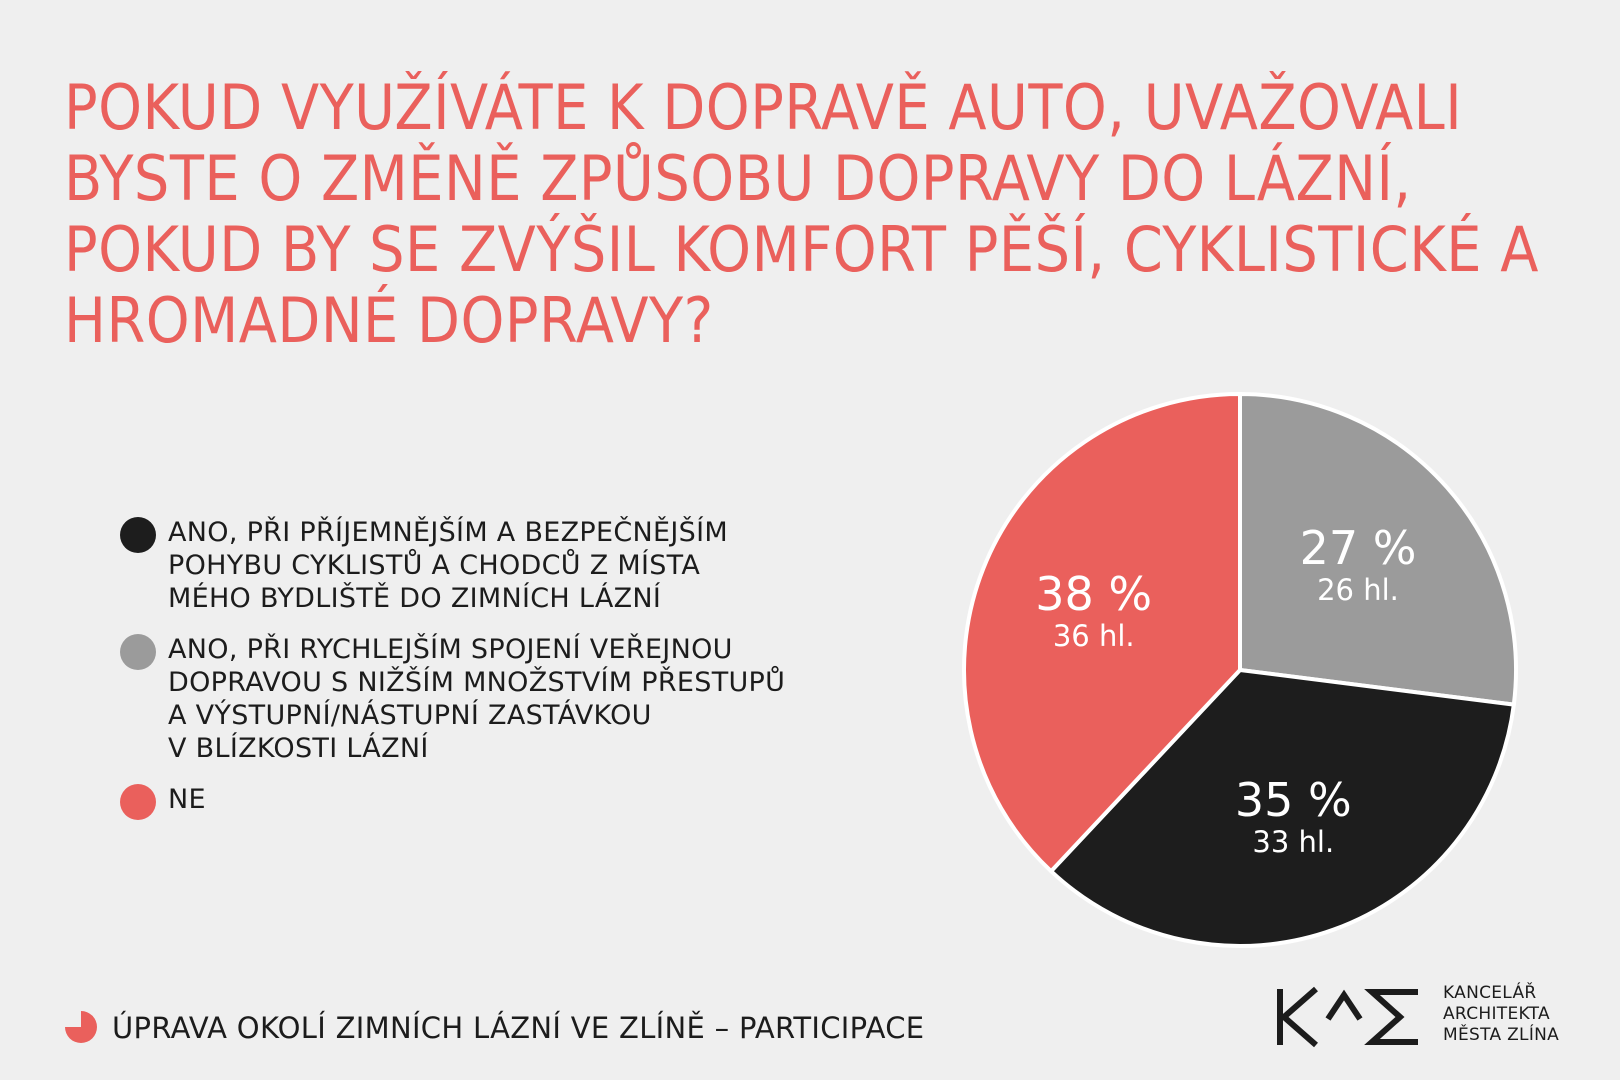 This screenshot has height=1080, width=1620. Describe the element at coordinates (1093, 594) in the screenshot. I see `slice-percent-label: 38 %` at that location.